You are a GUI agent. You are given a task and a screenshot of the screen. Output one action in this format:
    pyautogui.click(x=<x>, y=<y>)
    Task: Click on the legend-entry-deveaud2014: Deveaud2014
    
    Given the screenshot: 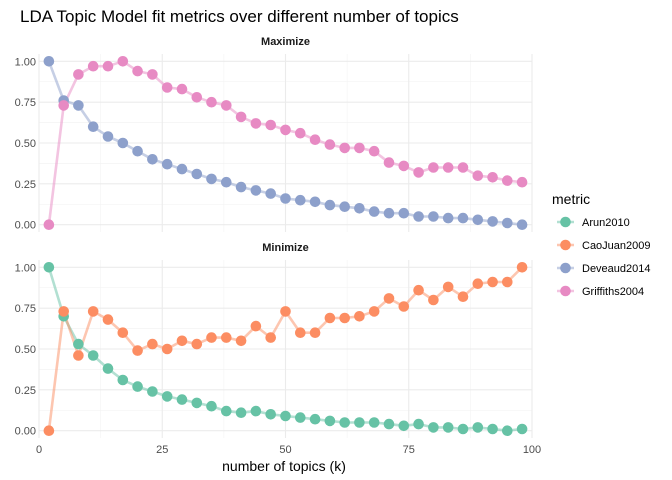 What is the action you would take?
    pyautogui.click(x=604, y=268)
    